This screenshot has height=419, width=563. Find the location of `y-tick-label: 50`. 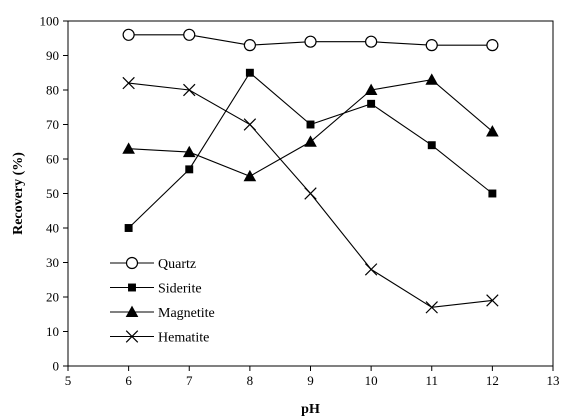

y-tick-label: 50 is located at coordinates (52, 193).